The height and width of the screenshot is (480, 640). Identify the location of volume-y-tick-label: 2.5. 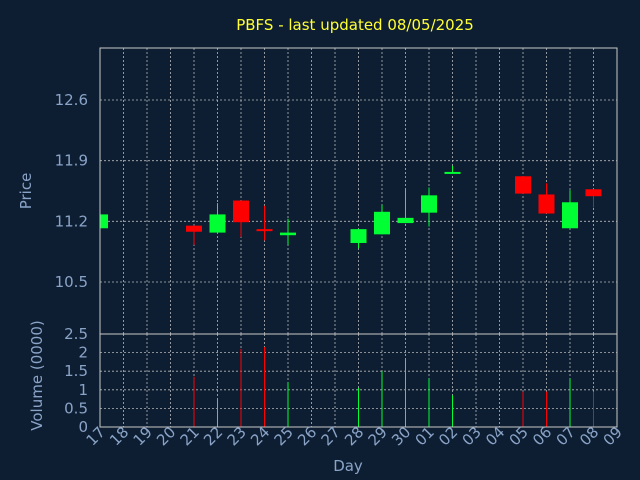
(76, 334).